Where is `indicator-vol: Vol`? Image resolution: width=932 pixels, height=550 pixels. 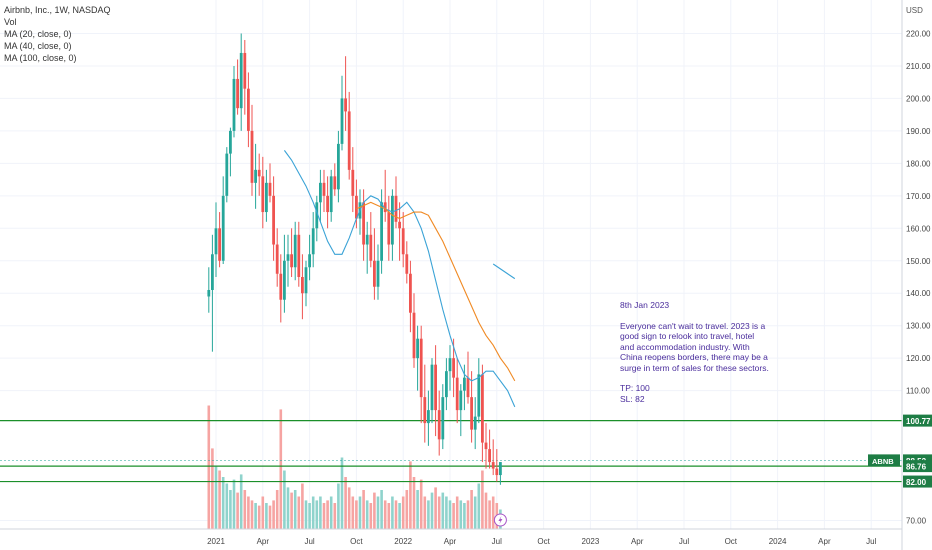
indicator-vol: Vol is located at coordinates (10, 22).